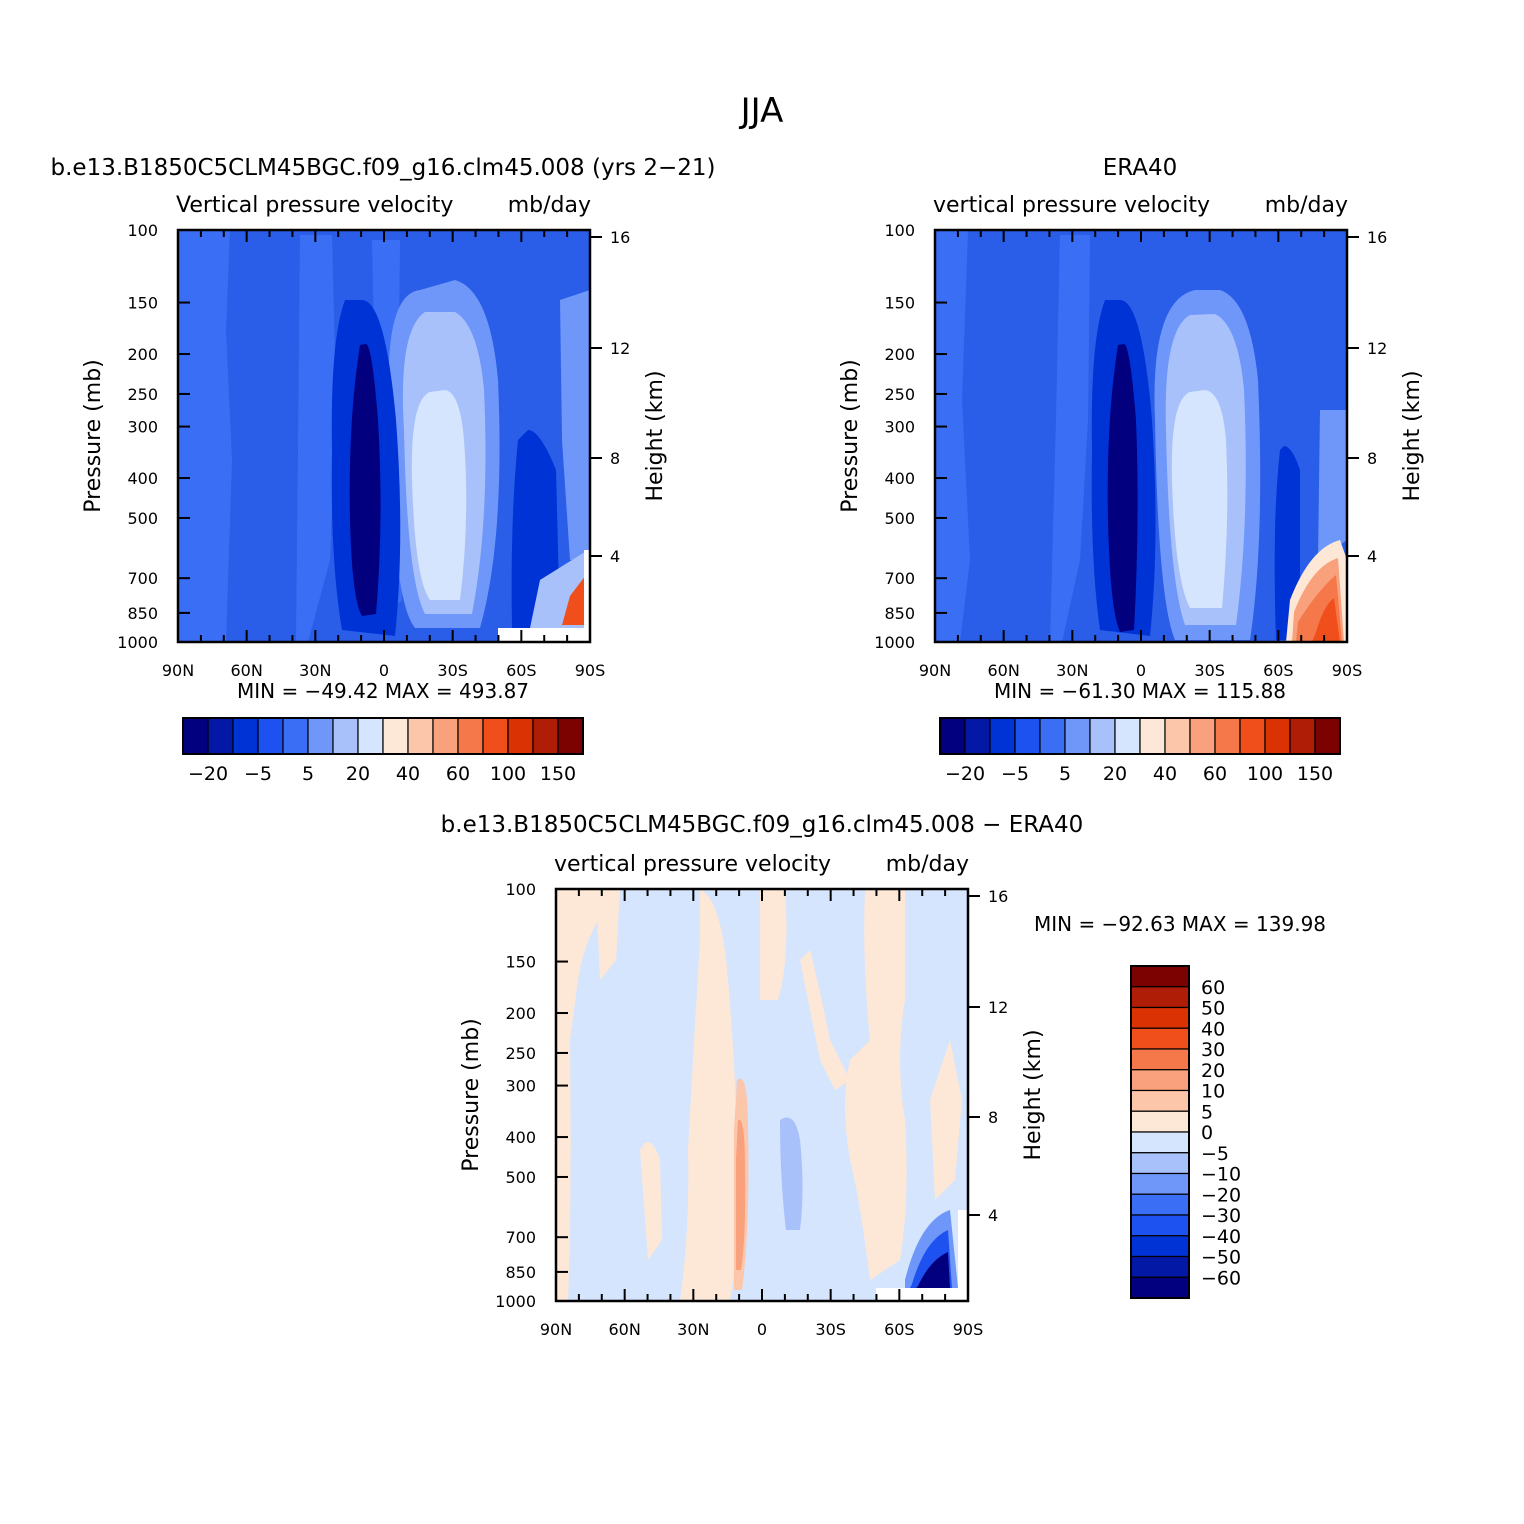  What do you see at coordinates (850, 436) in the screenshot?
I see `panel-obs-ylabel: Pressure (mb)` at bounding box center [850, 436].